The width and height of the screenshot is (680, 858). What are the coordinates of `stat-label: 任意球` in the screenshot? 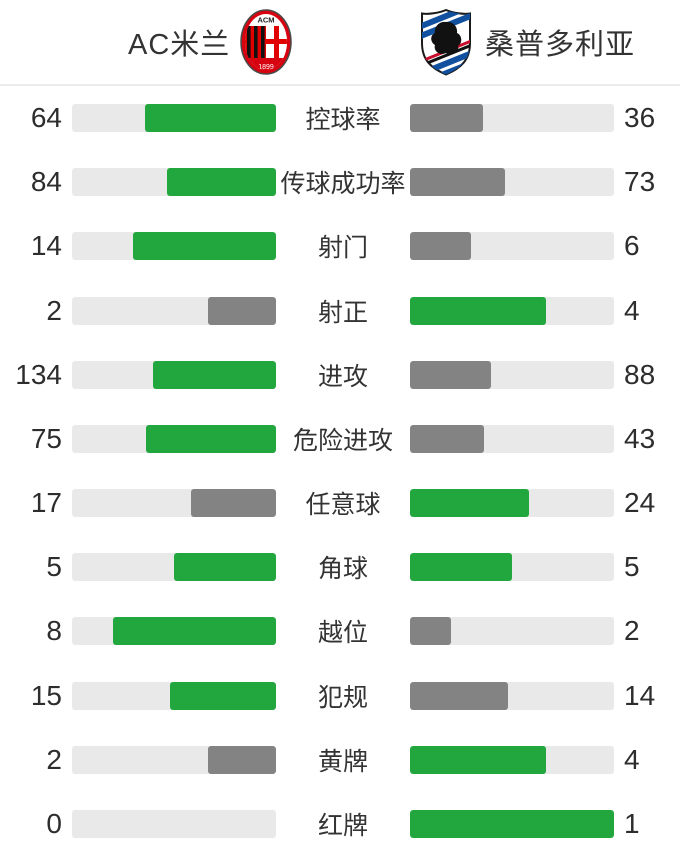 It's located at (343, 505).